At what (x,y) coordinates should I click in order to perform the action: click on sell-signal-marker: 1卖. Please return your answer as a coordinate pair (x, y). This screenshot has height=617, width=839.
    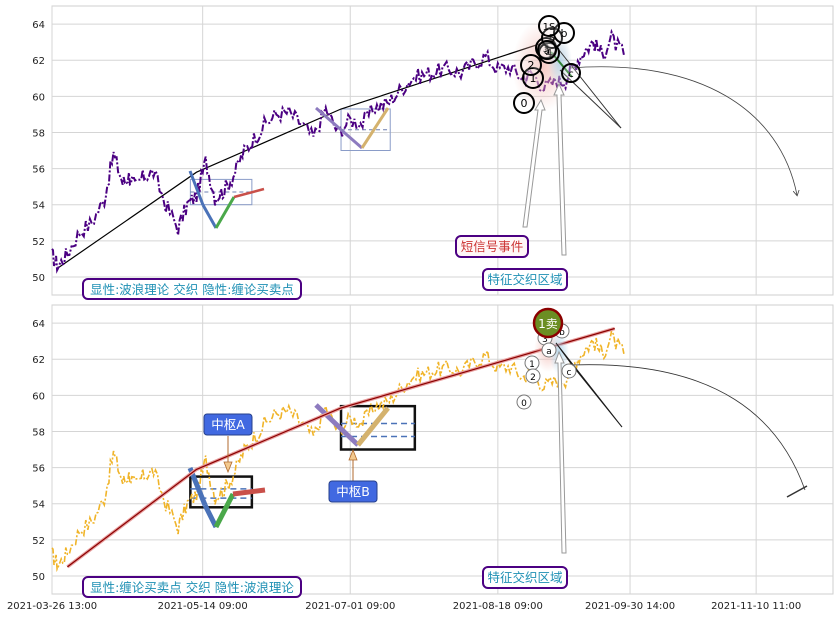
    Looking at the image, I should click on (548, 323).